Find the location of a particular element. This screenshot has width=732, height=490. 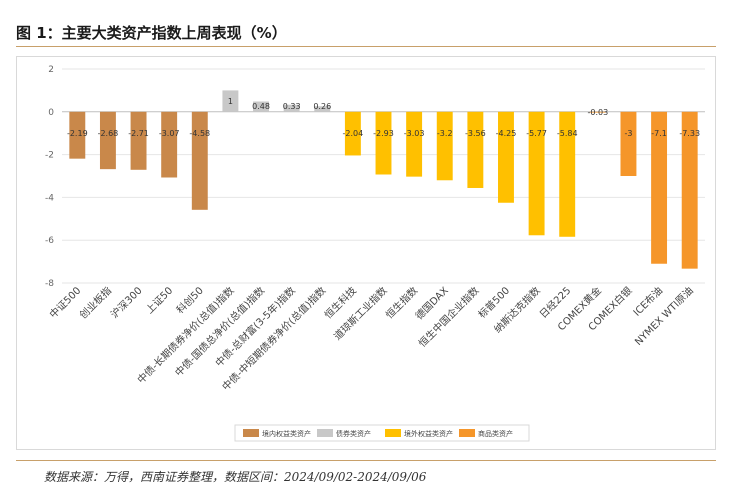

data-label: -3.07 is located at coordinates (169, 133).